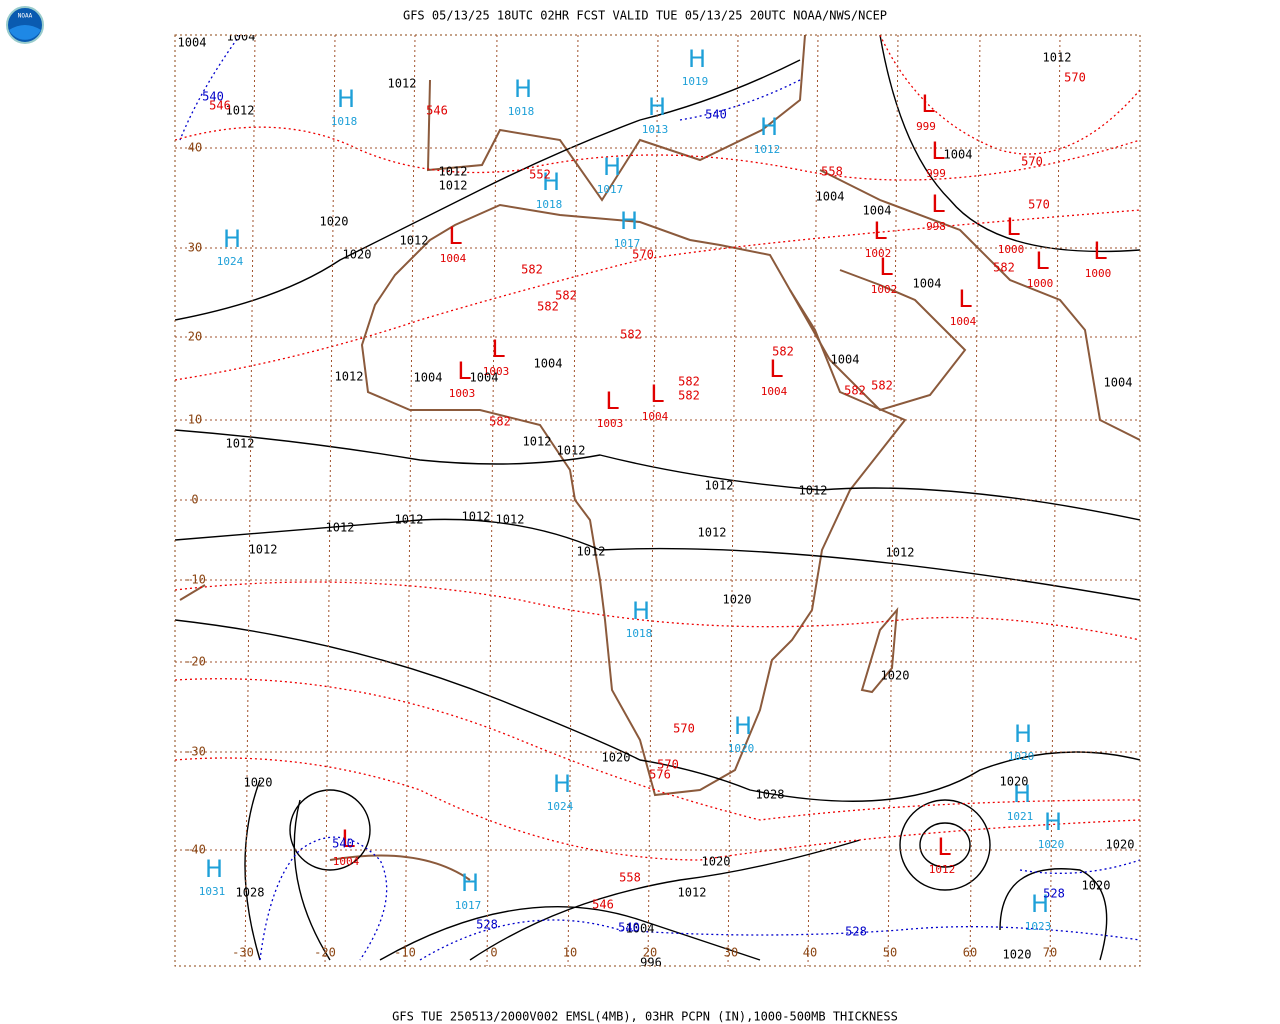 The image size is (1280, 1024). What do you see at coordinates (194, 500) in the screenshot?
I see `lat-label: 0` at bounding box center [194, 500].